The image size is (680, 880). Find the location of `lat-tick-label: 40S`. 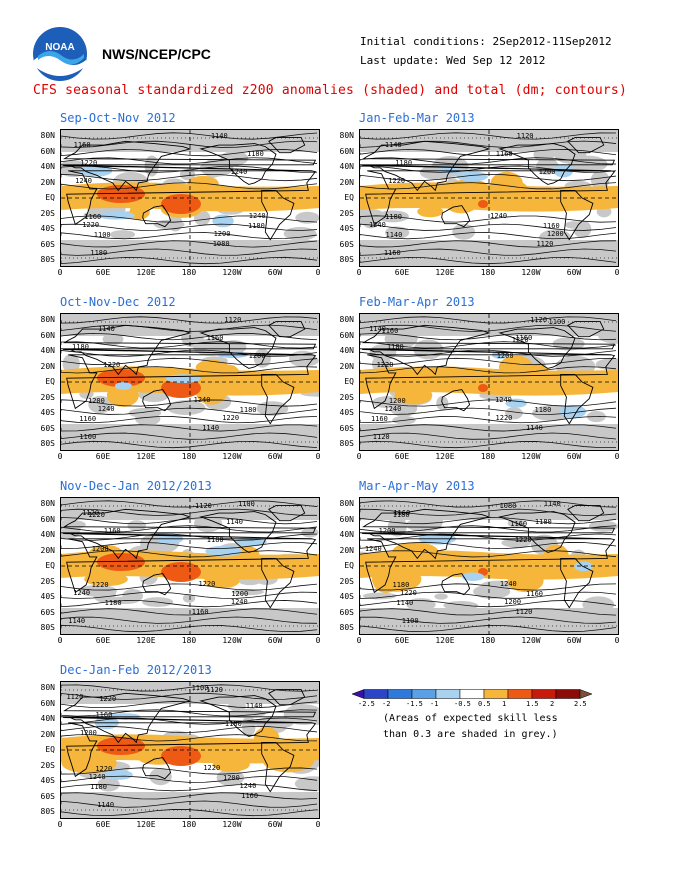

lat-tick-label: 40S is located at coordinates (346, 596).